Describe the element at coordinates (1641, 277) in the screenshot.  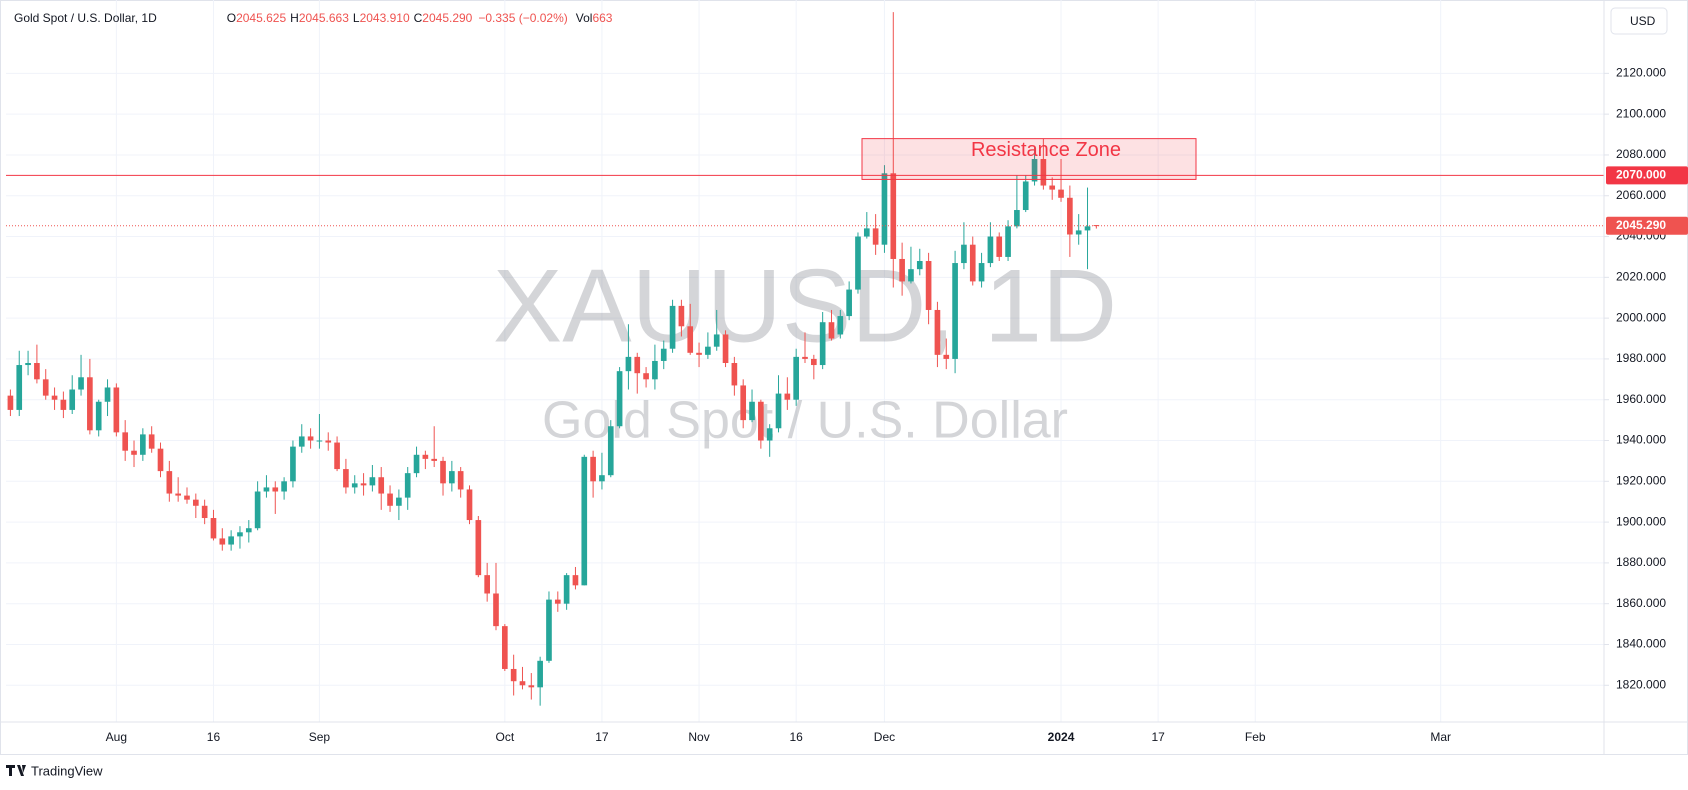
I see `y-tick-label: 2020.000` at that location.